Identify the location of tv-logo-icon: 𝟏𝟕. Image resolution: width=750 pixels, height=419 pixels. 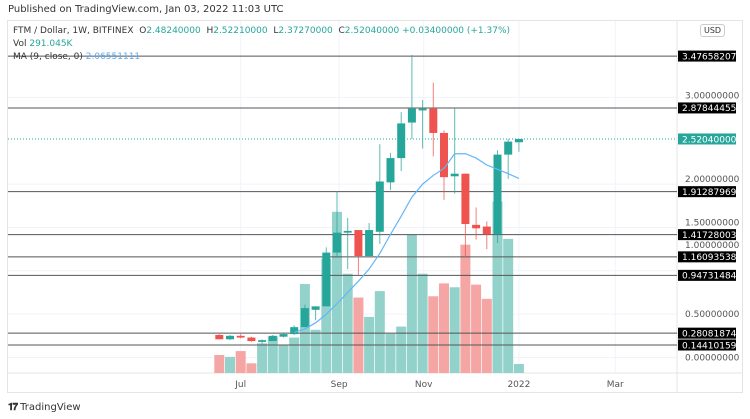
(13, 407).